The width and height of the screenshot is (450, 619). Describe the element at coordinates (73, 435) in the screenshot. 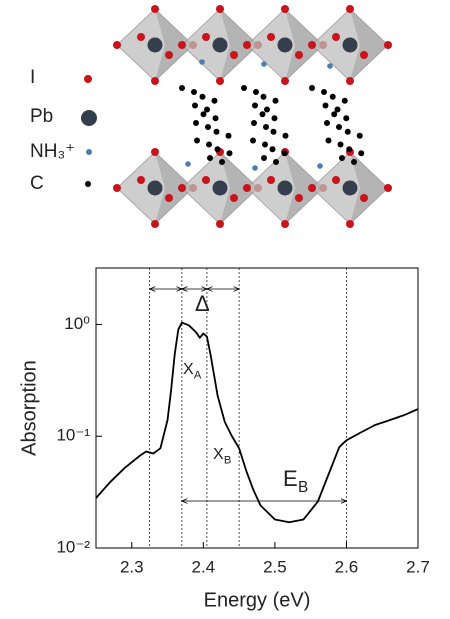

I see `y-tick-label: 10⁻¹` at that location.